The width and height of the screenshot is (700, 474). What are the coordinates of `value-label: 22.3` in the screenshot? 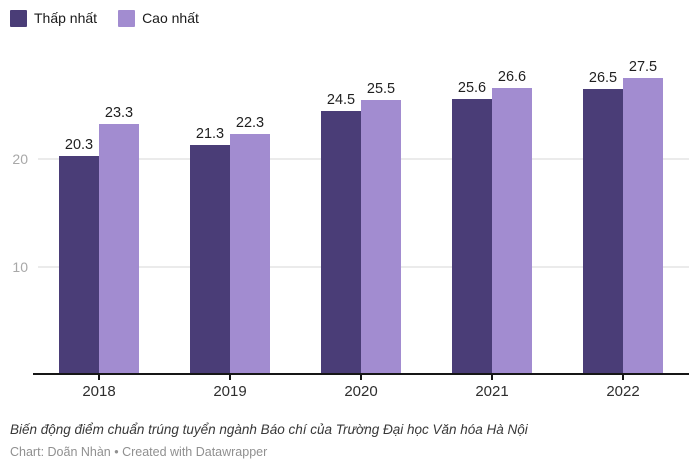 It's located at (250, 123).